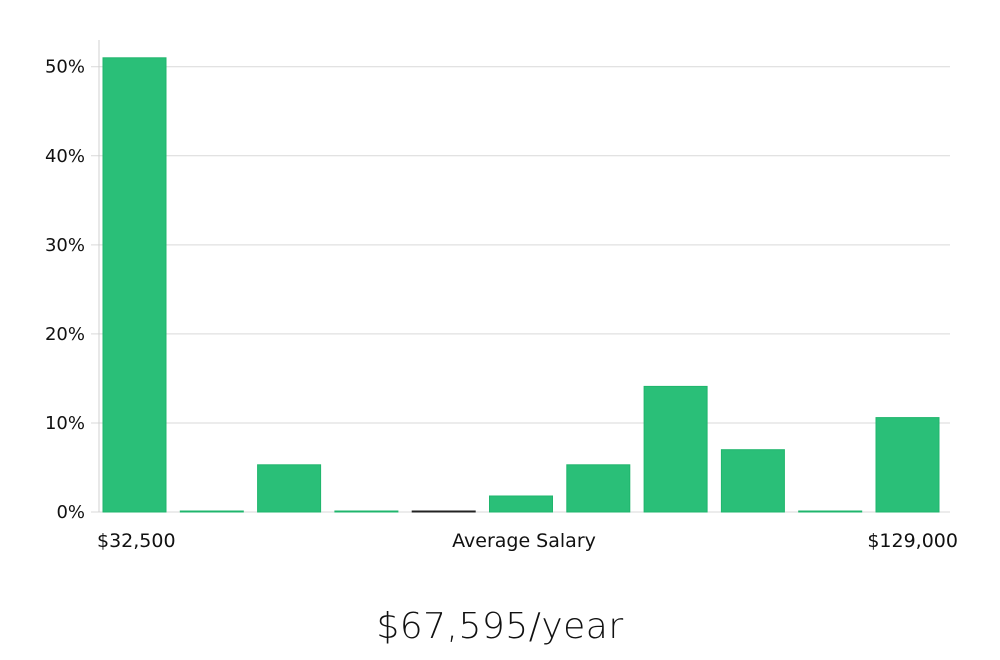 Image resolution: width=1000 pixels, height=660 pixels. Describe the element at coordinates (65, 156) in the screenshot. I see `y-tick-label: 40%` at that location.